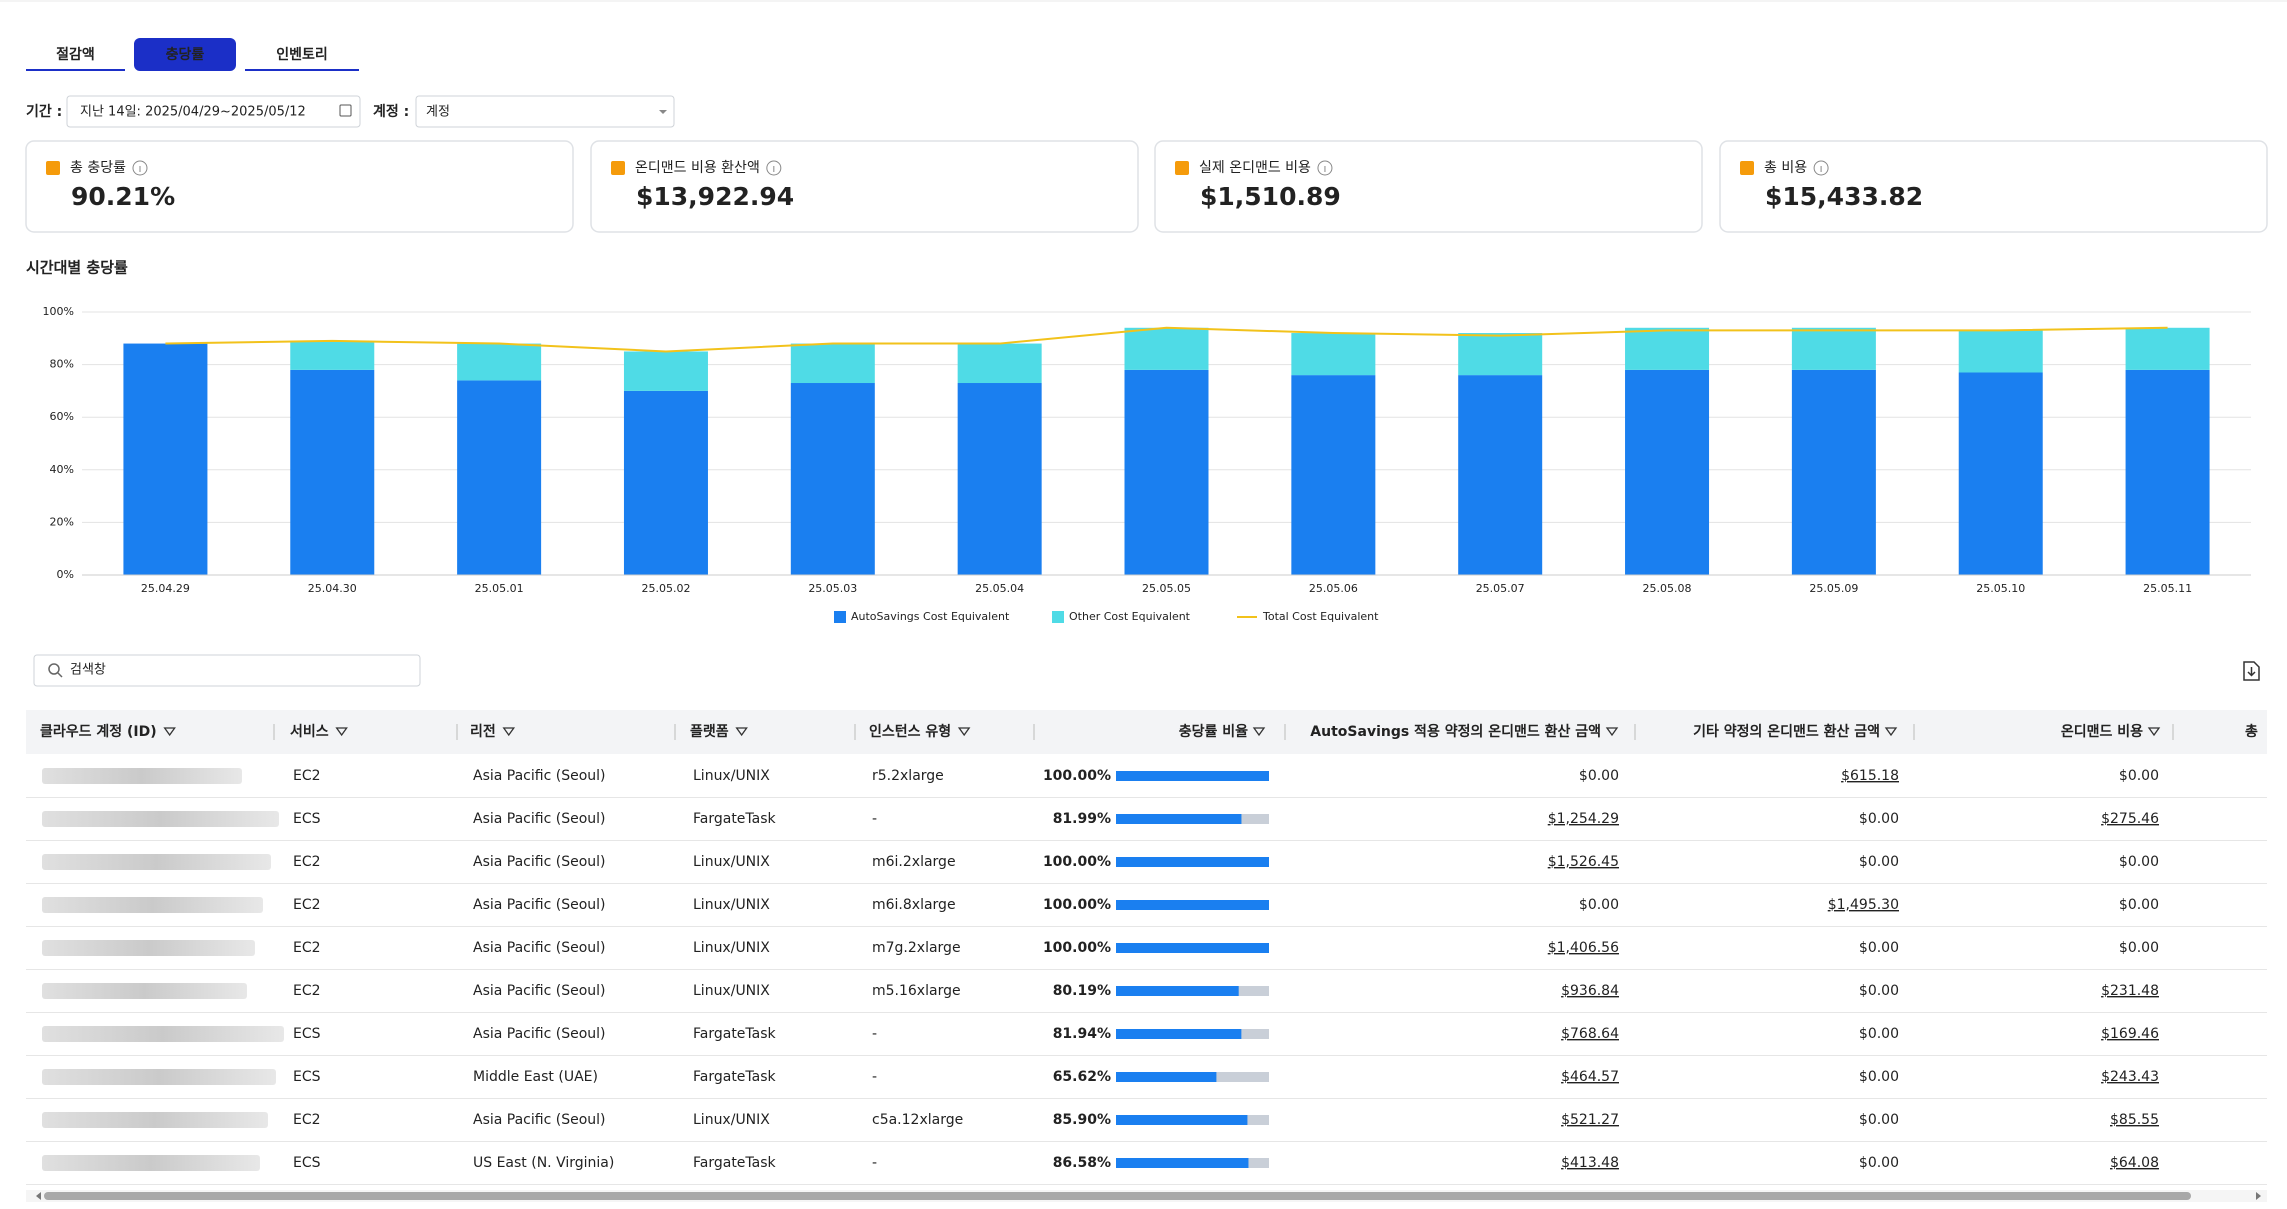  Describe the element at coordinates (916, 991) in the screenshot. I see `cell: m5.16xlarge` at that location.